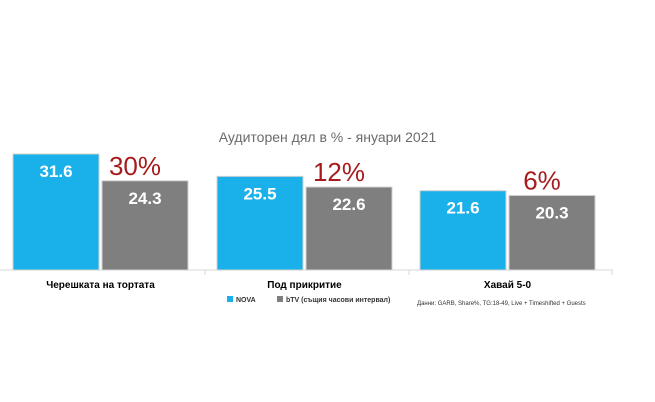 This screenshot has width=655, height=402. What do you see at coordinates (542, 180) in the screenshot?
I see `percent-annotation: 6%` at bounding box center [542, 180].